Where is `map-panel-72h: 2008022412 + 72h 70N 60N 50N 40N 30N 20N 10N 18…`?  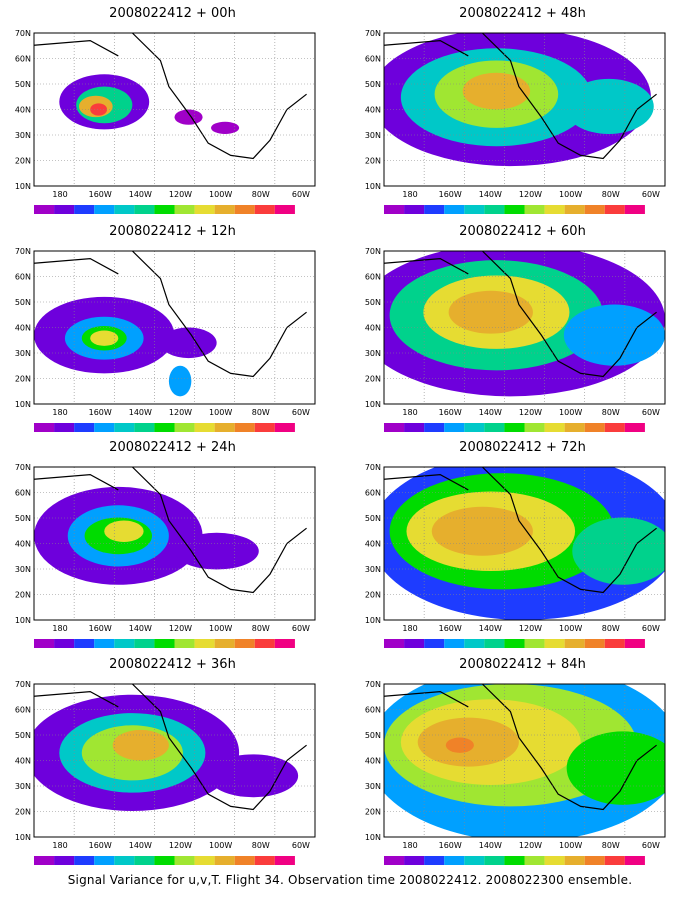 map-panel-72h: 2008022412 + 72h 70N 60N 50N 40N 30N 20N 10N 18… is located at coordinates (522, 542).